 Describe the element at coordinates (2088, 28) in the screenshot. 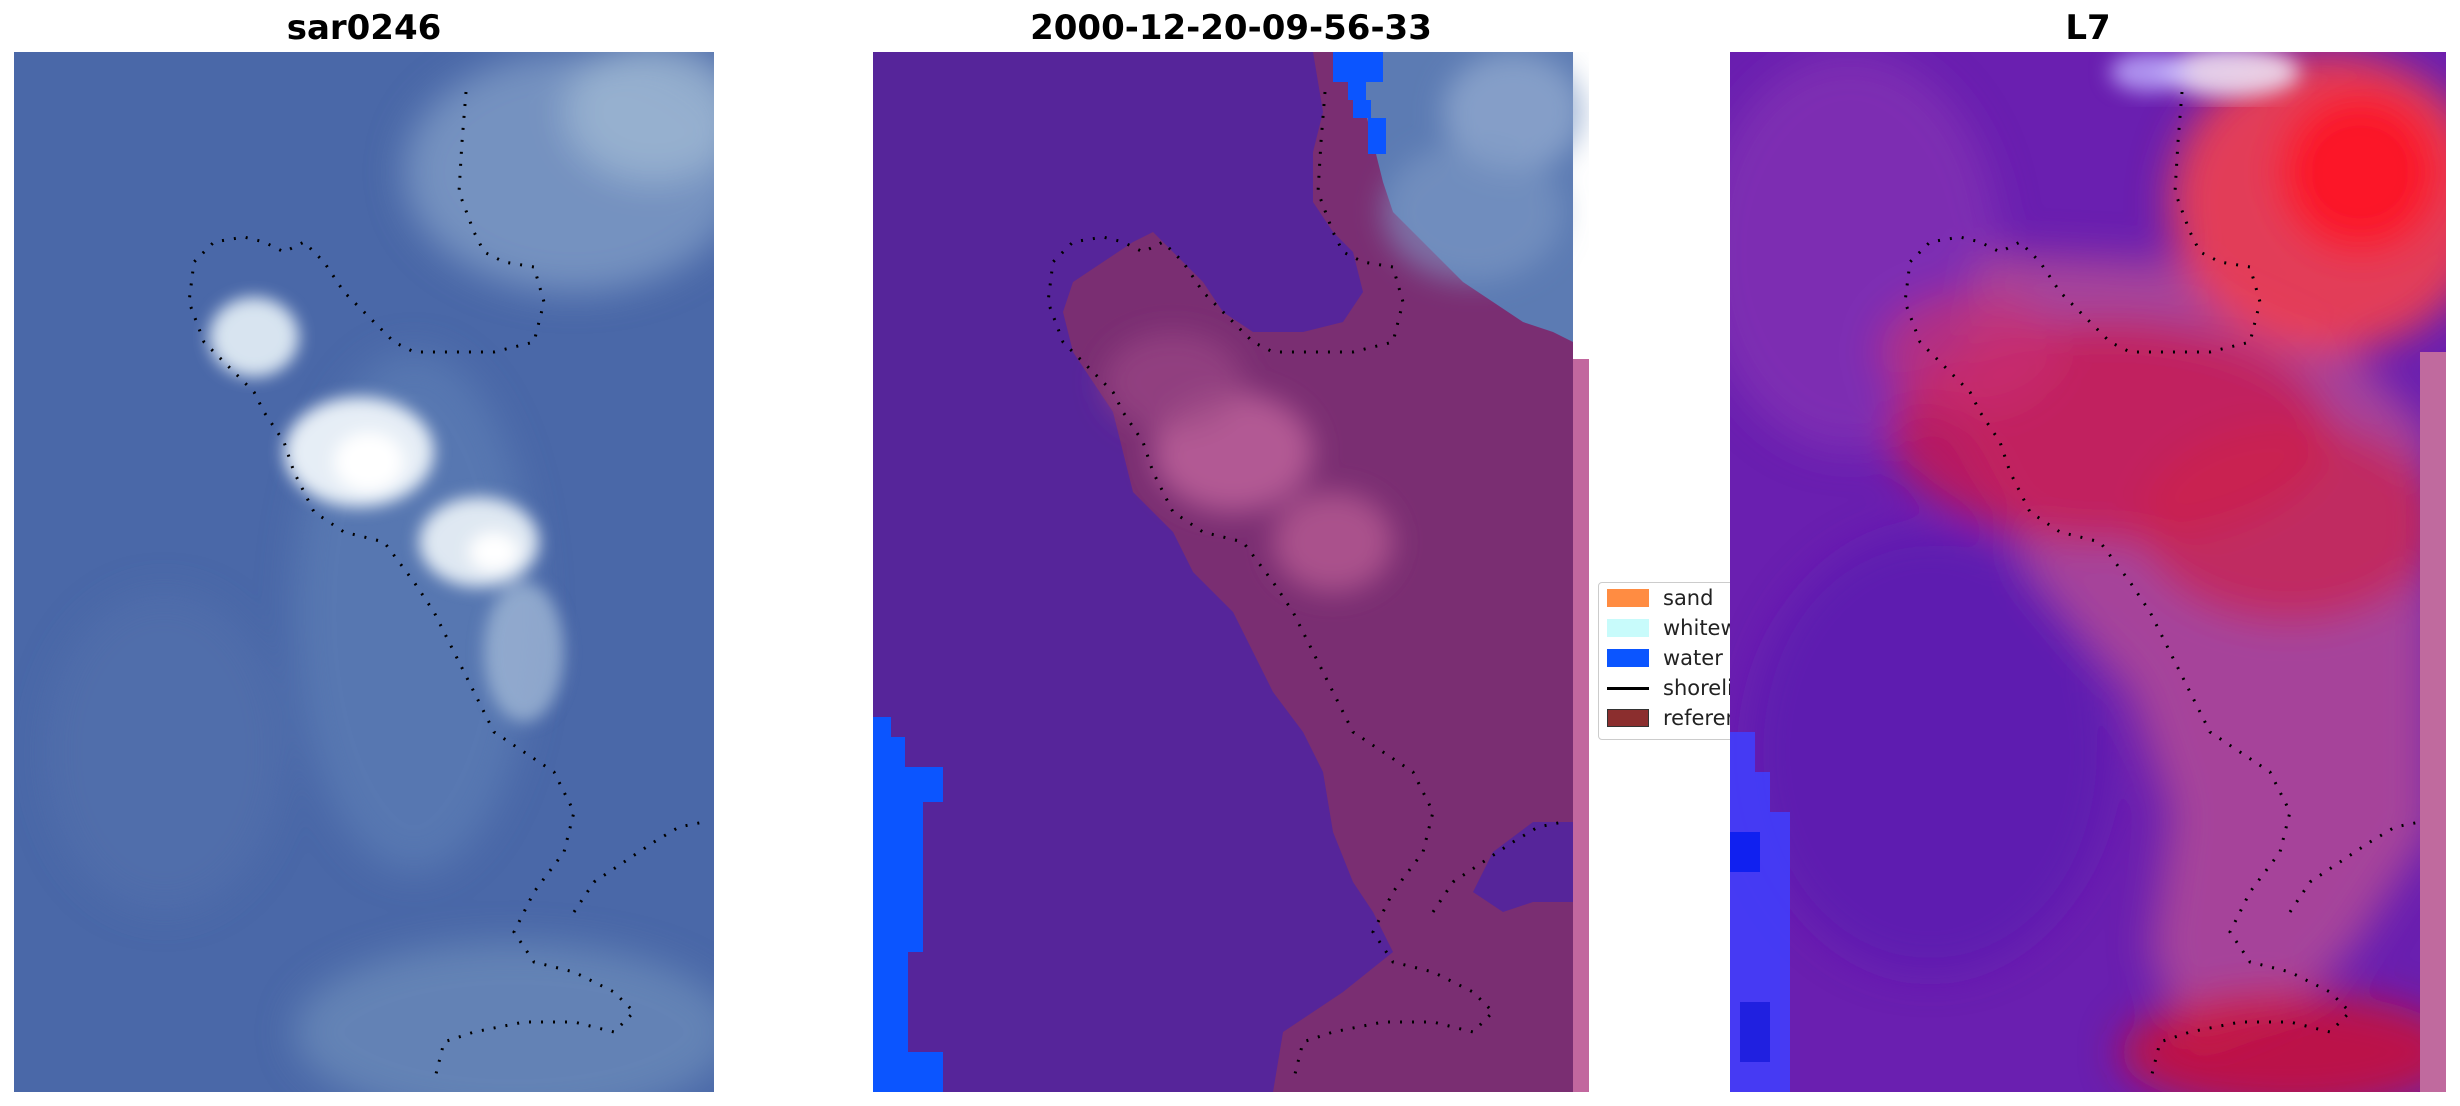

I see `panel-title-index: L7` at that location.